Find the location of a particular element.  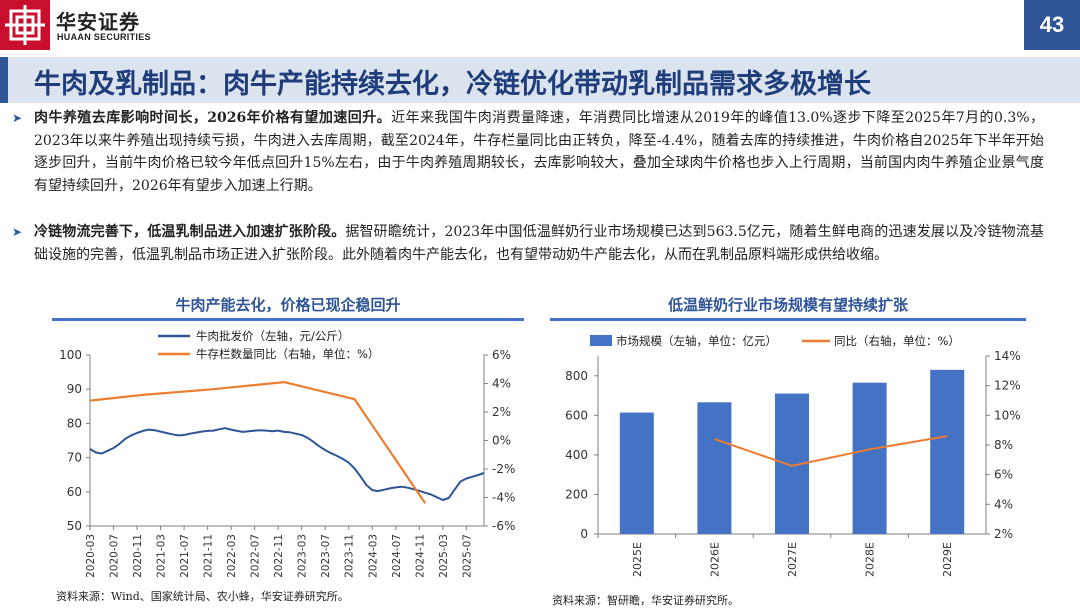

chart1-legend-label: 牛存栏数量同比（右轴，单位：%） is located at coordinates (287, 354).